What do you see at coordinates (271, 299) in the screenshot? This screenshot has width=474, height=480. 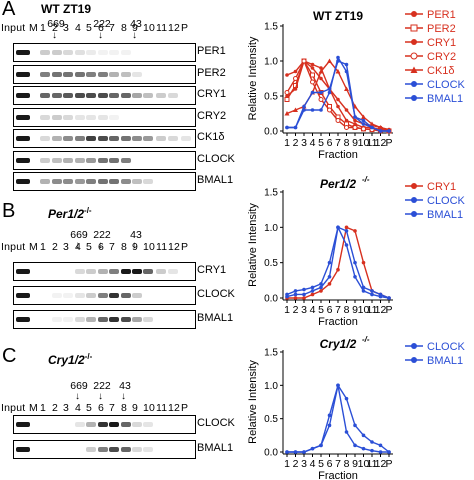 I see `y-tick-label: 0.0` at bounding box center [271, 299].